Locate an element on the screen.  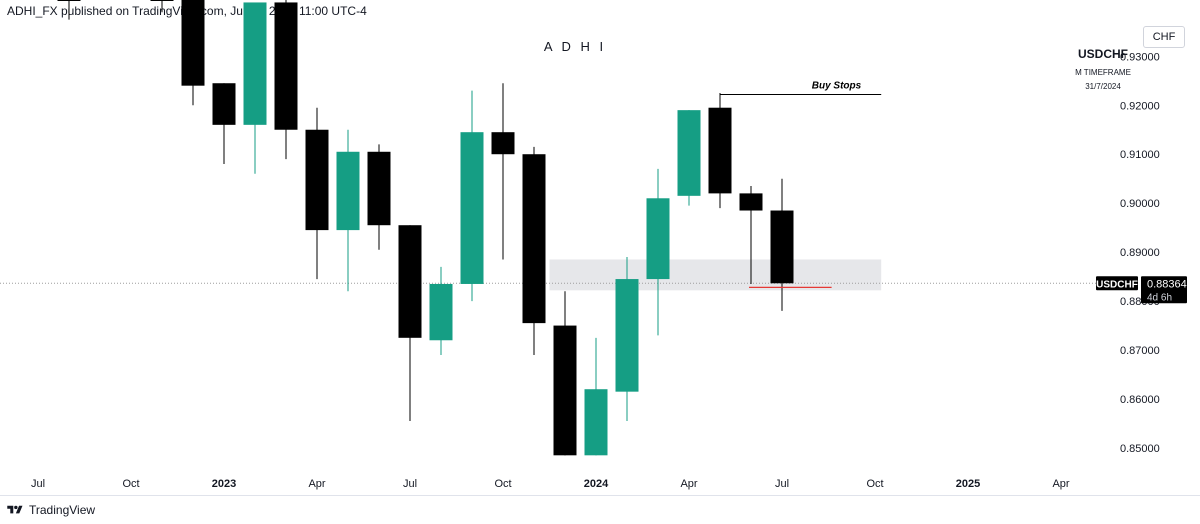
time-tick-label: 2023 is located at coordinates (224, 484).